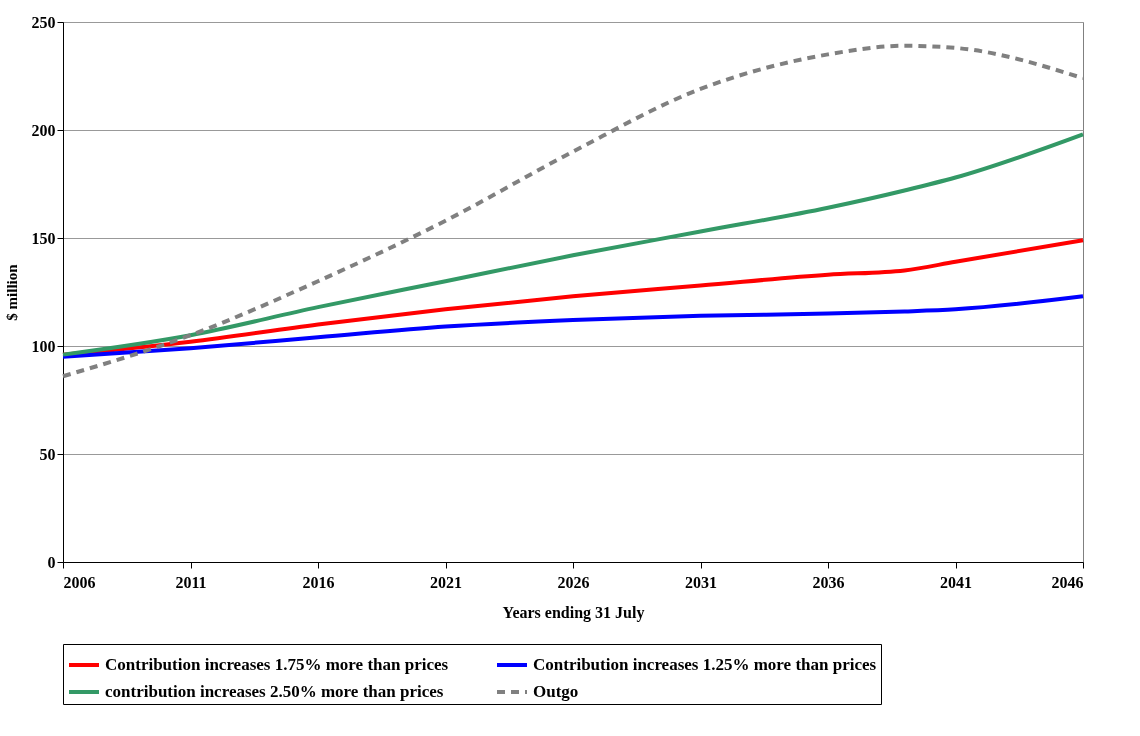 This screenshot has height=736, width=1140. Describe the element at coordinates (573, 612) in the screenshot. I see `x-axis-title: Years ending 31 July` at that location.